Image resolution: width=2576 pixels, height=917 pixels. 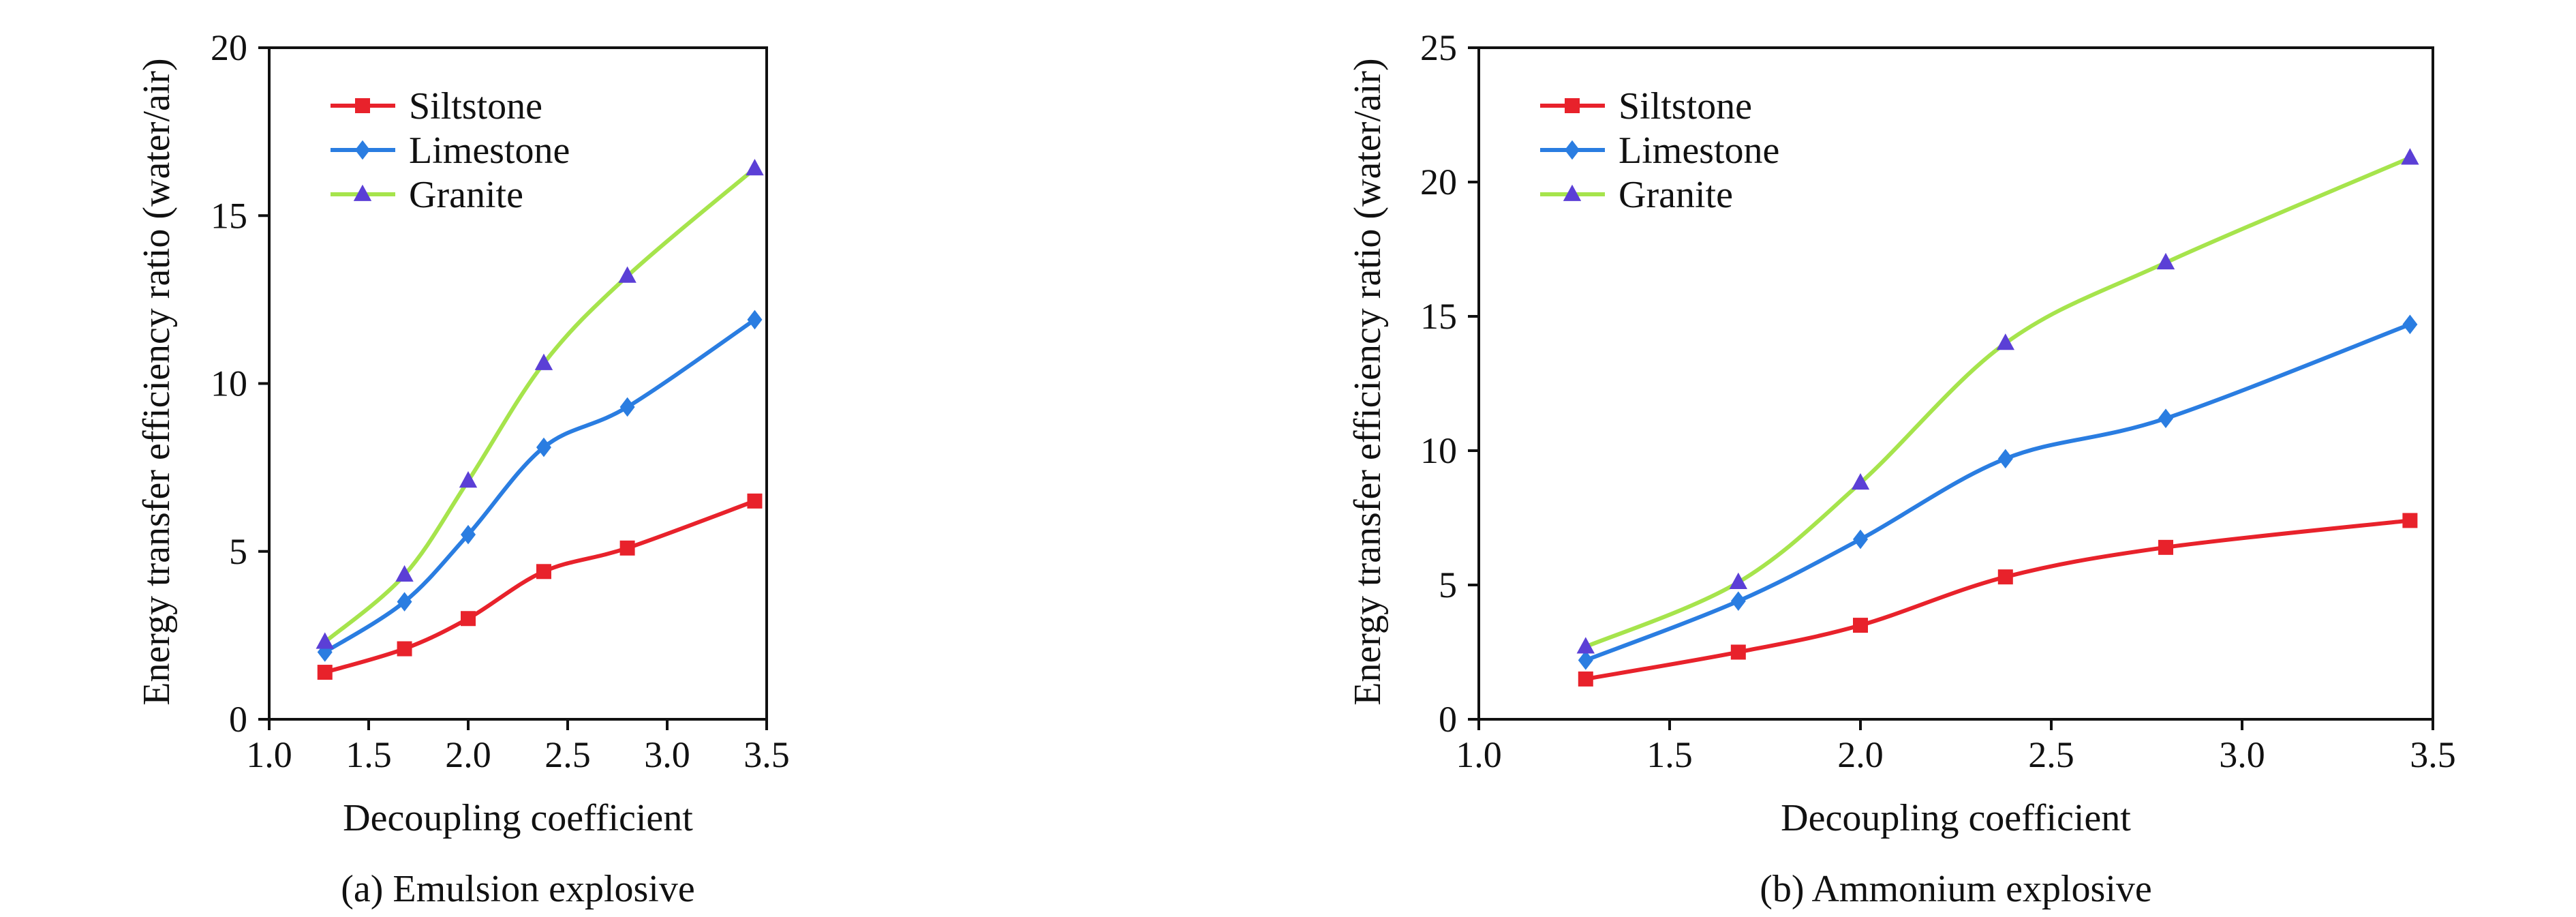 I want to click on y-tick-label: 25, so click(x=1438, y=47).